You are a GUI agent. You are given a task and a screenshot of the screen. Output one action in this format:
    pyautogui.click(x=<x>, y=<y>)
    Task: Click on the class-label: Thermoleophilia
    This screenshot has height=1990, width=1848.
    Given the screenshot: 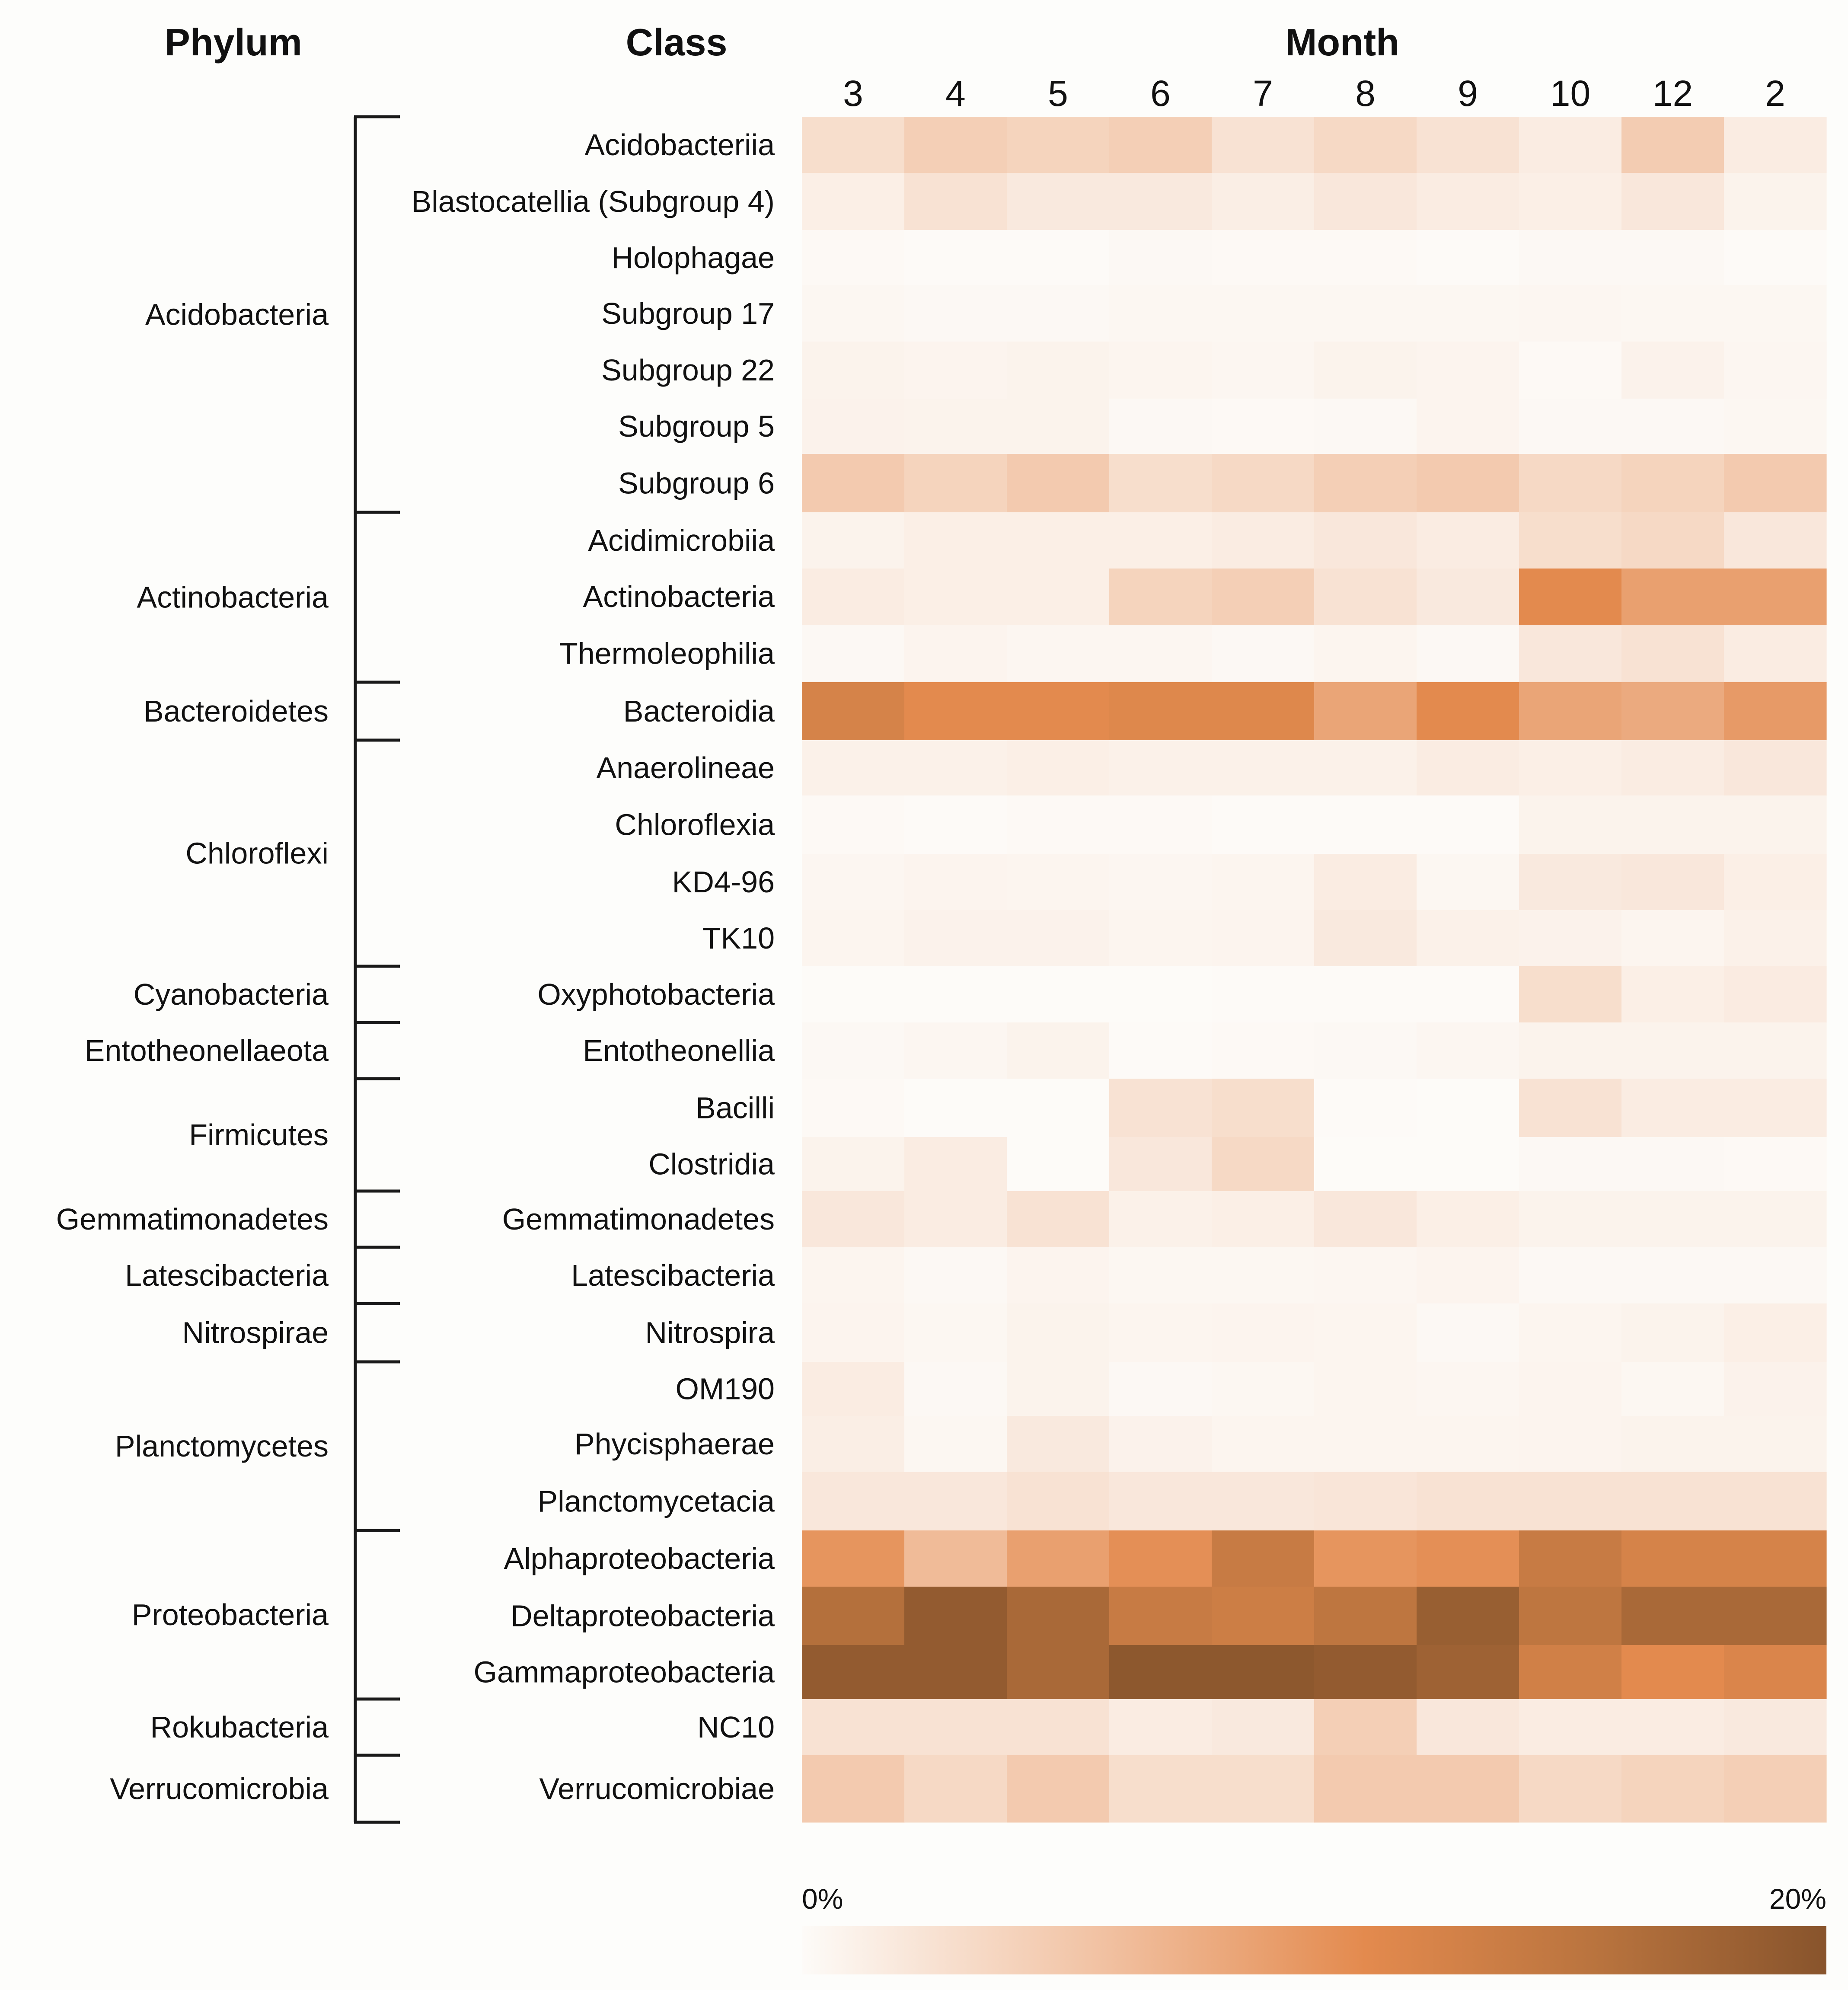 What is the action you would take?
    pyautogui.click(x=667, y=654)
    